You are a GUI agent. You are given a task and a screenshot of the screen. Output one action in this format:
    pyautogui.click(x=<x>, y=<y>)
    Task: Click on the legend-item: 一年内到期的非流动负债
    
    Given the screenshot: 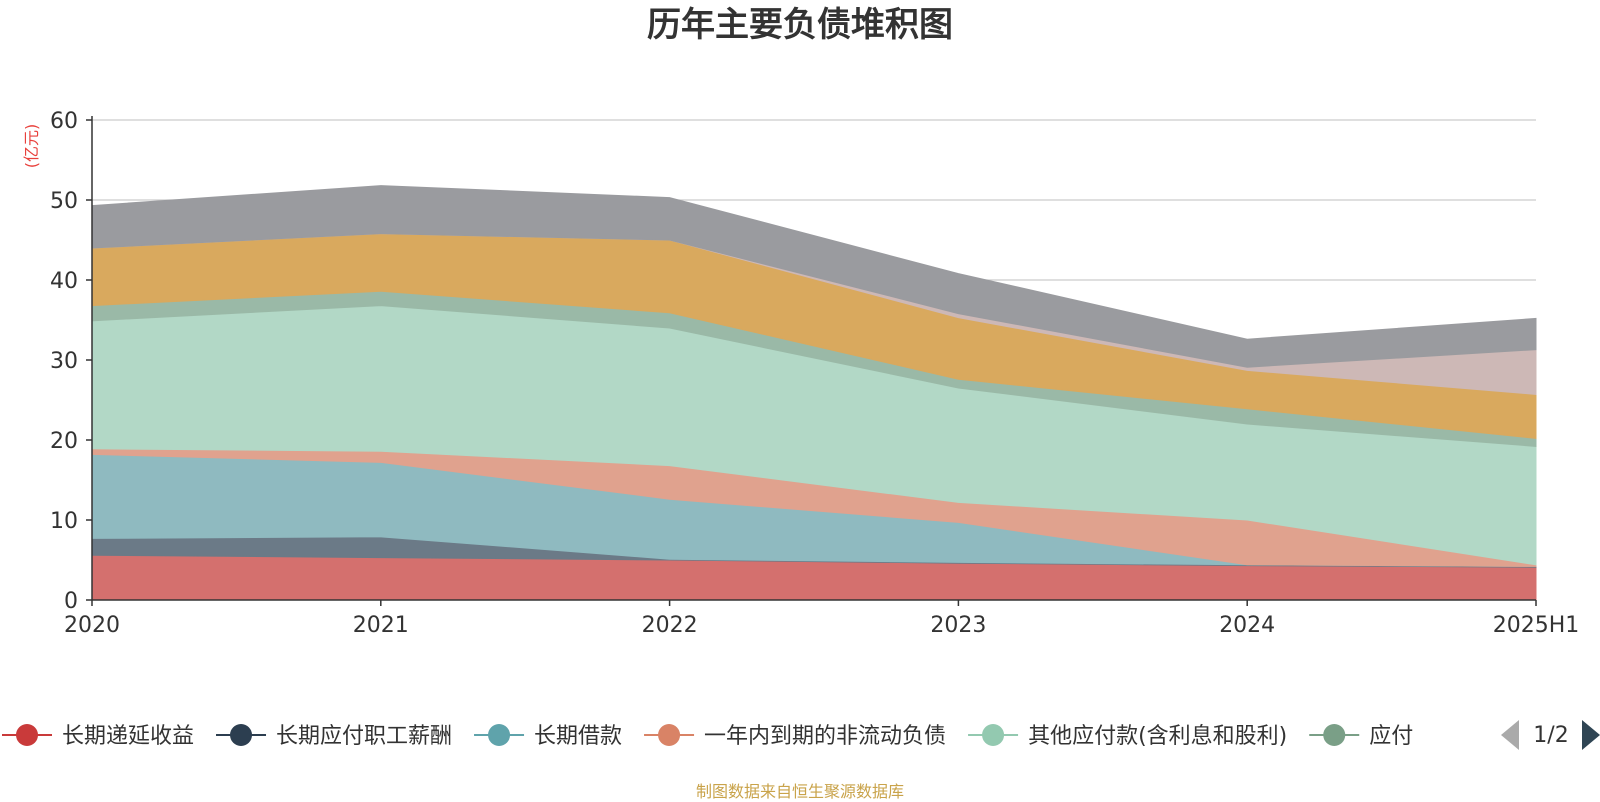 What is the action you would take?
    pyautogui.click(x=795, y=736)
    